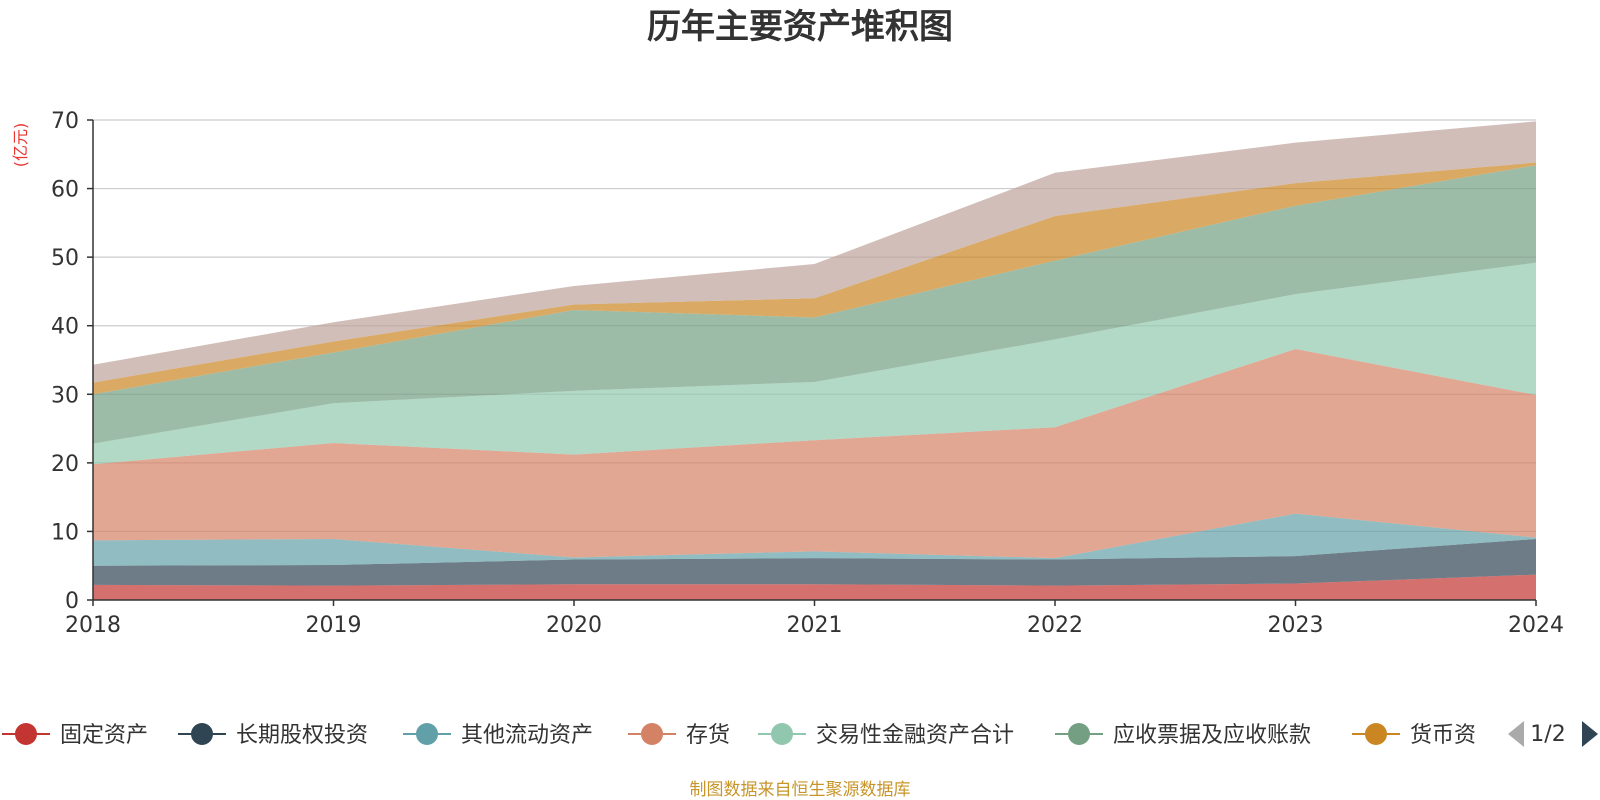  What do you see at coordinates (815, 625) in the screenshot?
I see `x-tick-label: 2021` at bounding box center [815, 625].